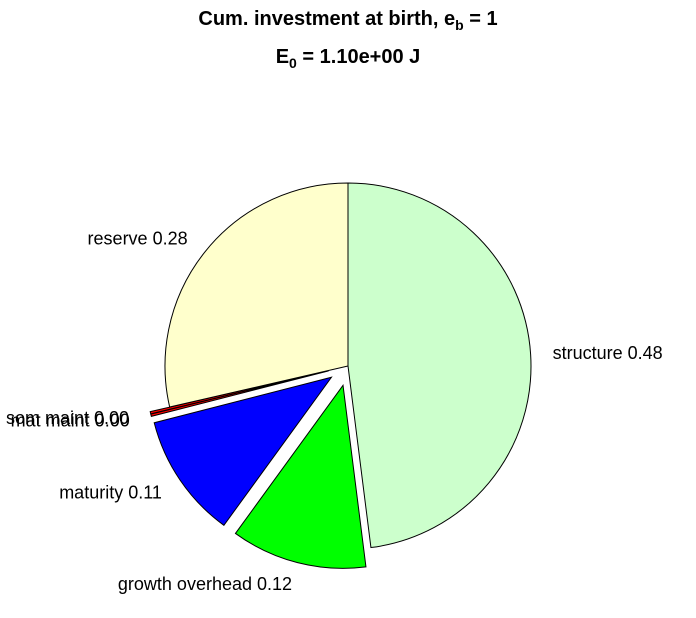 The width and height of the screenshot is (696, 618). I want to click on chart-subtitle-tail: = 1.10e+00 J, so click(358, 57).